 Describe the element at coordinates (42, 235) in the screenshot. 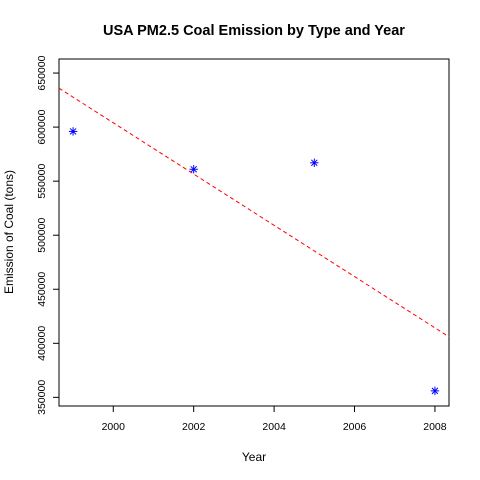

I see `y-tick-label: 500000` at that location.